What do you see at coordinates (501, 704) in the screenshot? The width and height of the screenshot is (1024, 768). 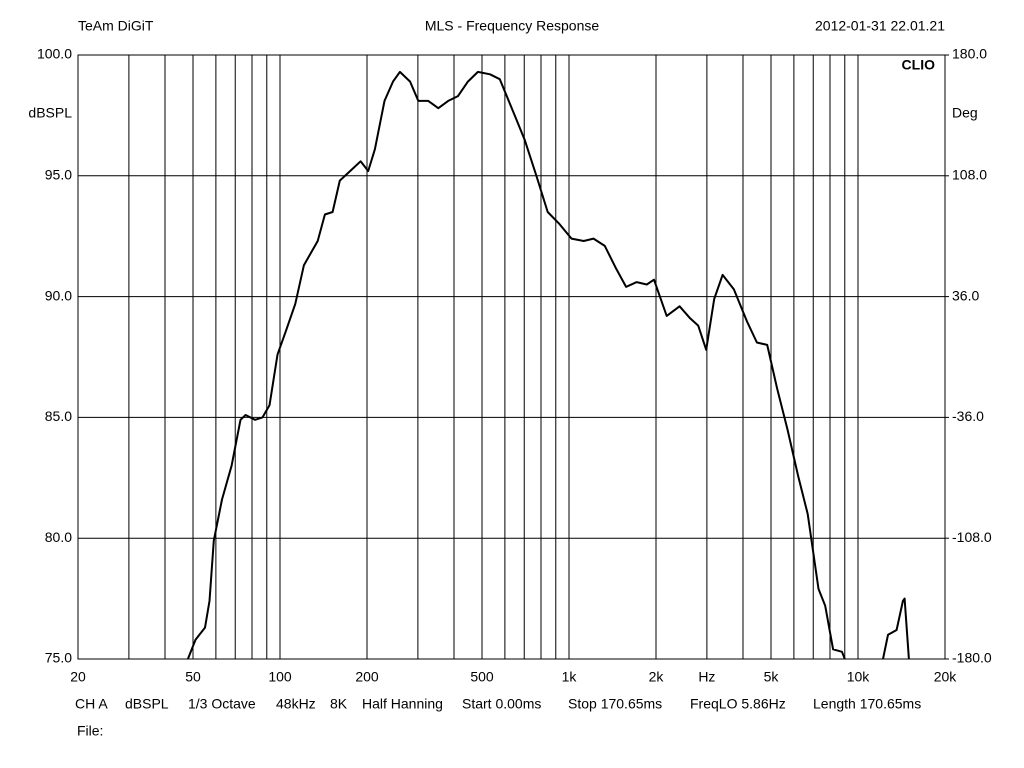 I see `footer-field: Start 0.00ms` at bounding box center [501, 704].